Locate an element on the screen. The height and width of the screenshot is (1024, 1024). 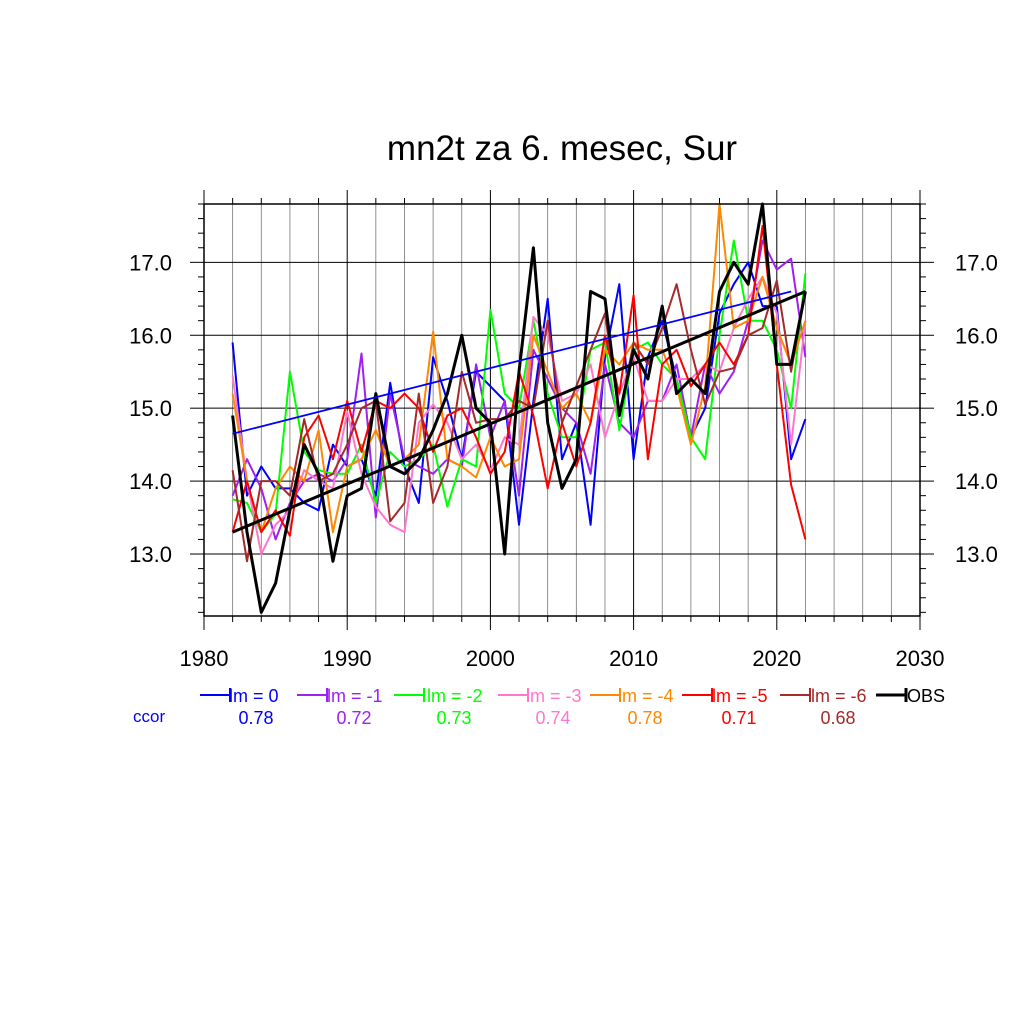
x-tick-label: 2010 is located at coordinates (633, 658).